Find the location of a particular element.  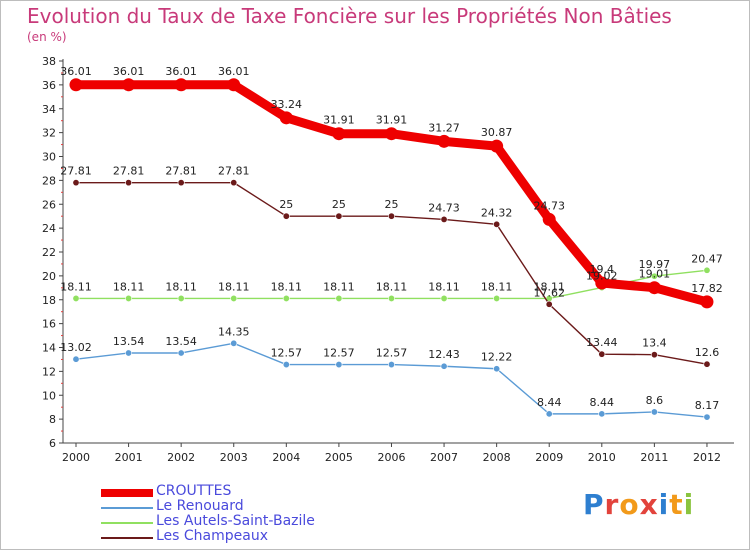

y-tick-label: 18 is located at coordinates (49, 300).